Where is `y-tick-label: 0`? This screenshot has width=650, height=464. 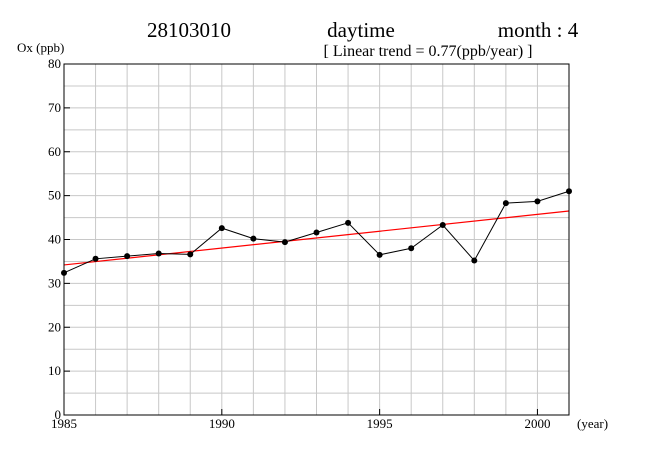 y-tick-label: 0 is located at coordinates (58, 414).